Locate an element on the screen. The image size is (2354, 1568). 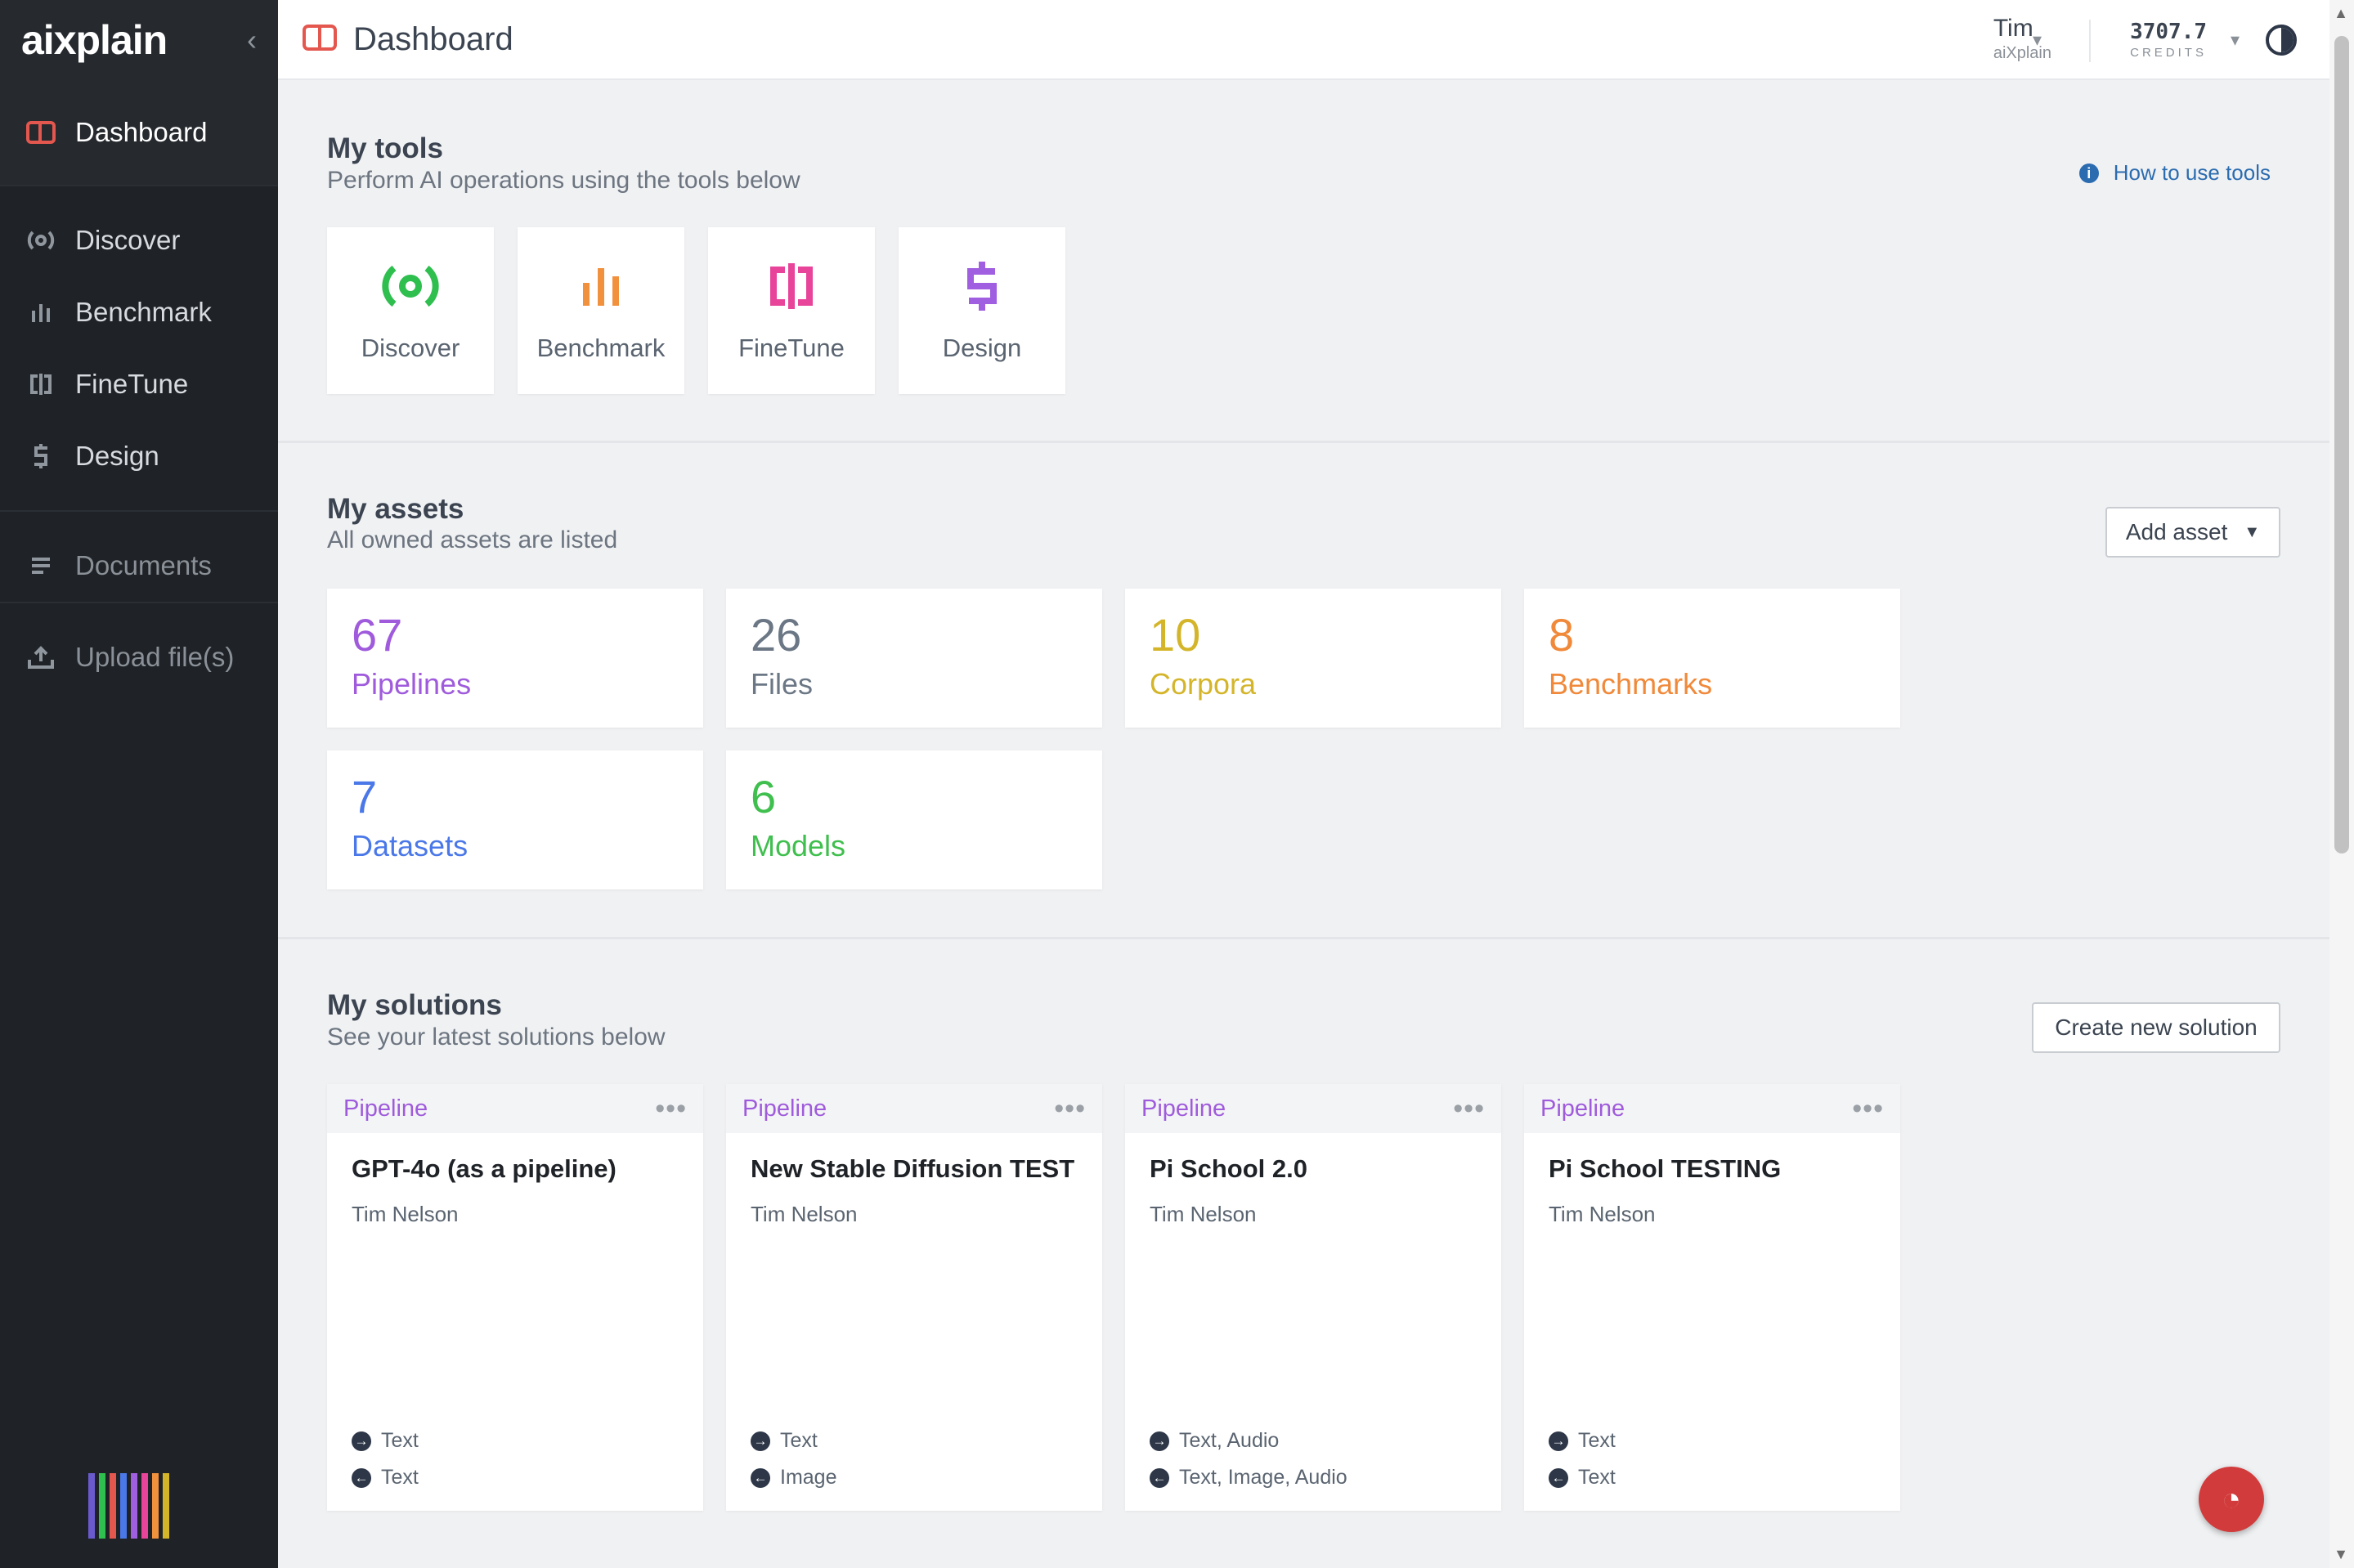
tool-label: Discover is located at coordinates (411, 348).